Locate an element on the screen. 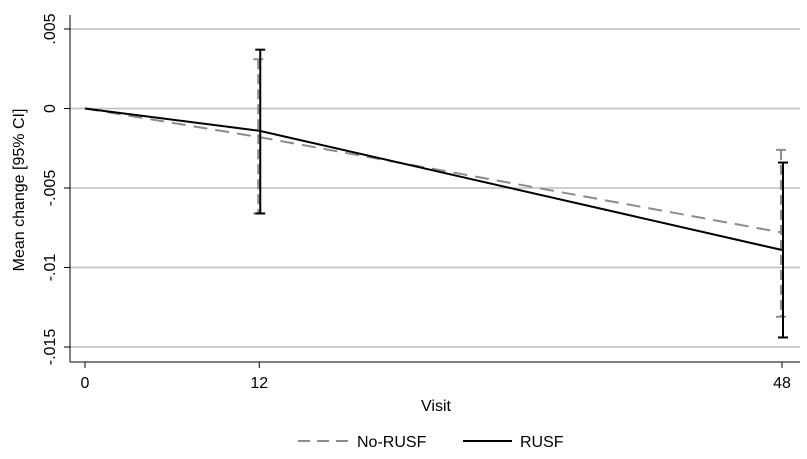 The width and height of the screenshot is (807, 459). x-tick-label-1: 12 is located at coordinates (259, 383).